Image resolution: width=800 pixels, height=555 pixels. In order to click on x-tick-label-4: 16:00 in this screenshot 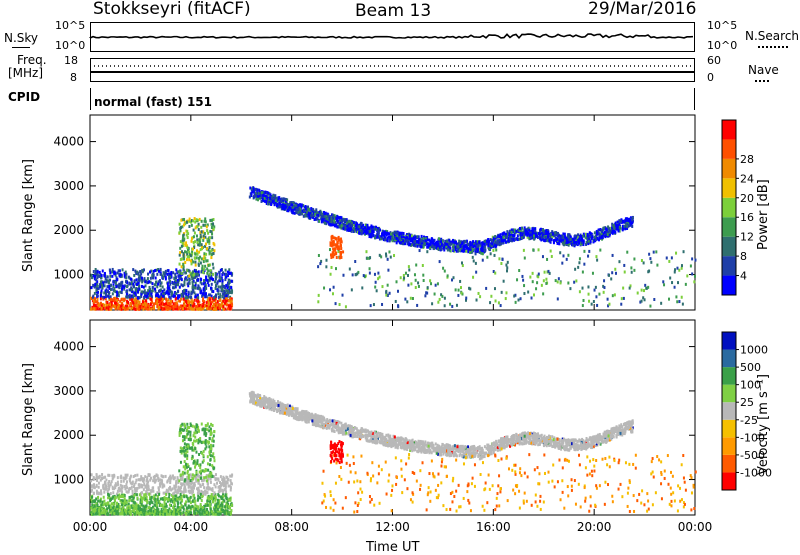, I will do `click(493, 527)`.